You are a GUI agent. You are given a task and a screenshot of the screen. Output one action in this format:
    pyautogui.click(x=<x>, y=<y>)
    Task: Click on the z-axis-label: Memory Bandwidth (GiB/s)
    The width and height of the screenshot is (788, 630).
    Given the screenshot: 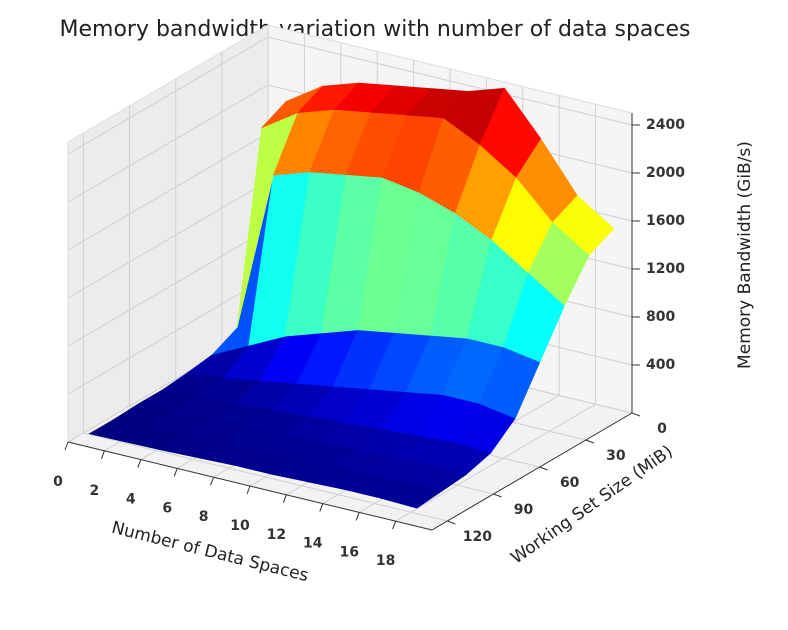 What is the action you would take?
    pyautogui.click(x=745, y=255)
    